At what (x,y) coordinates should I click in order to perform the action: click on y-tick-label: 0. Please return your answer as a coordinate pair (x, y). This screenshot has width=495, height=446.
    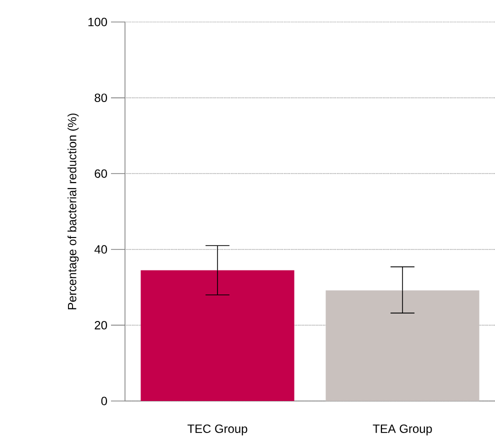
    Looking at the image, I should click on (104, 401).